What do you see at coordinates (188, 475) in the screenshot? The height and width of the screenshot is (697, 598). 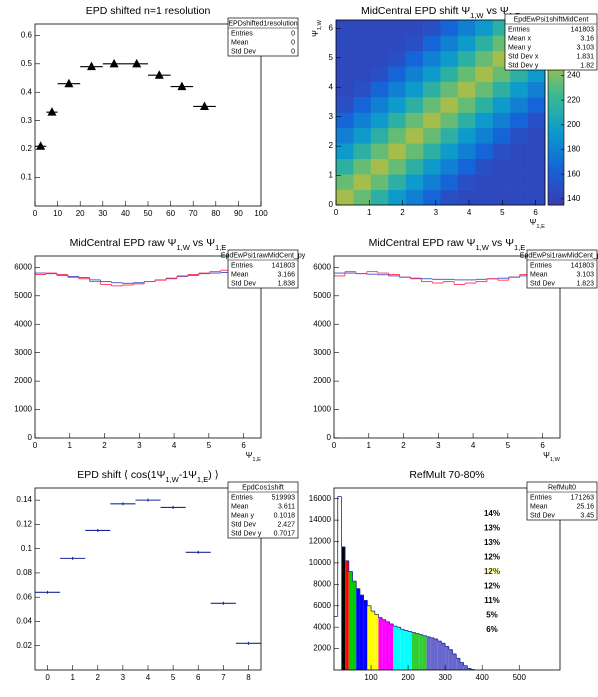 I see `panel-title-part: -1Ψ` at bounding box center [188, 475].